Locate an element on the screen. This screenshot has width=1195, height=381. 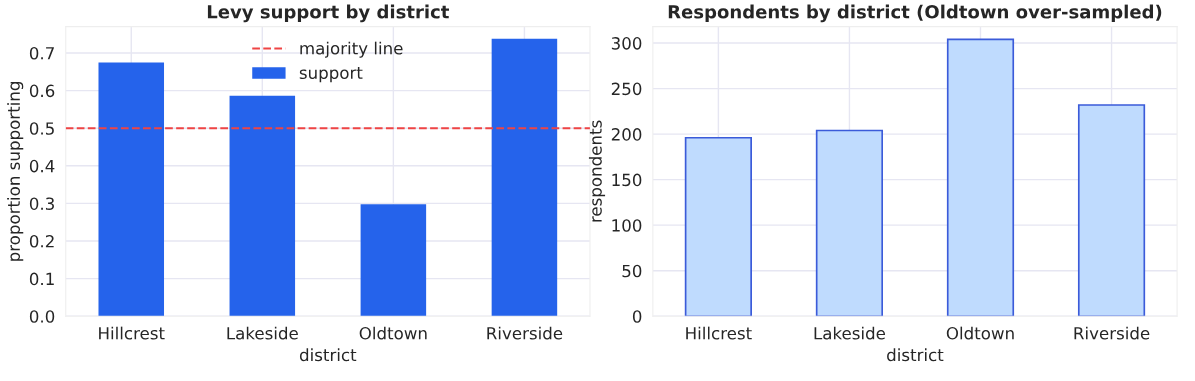
y-tick-label: 0.0 is located at coordinates (42, 316).